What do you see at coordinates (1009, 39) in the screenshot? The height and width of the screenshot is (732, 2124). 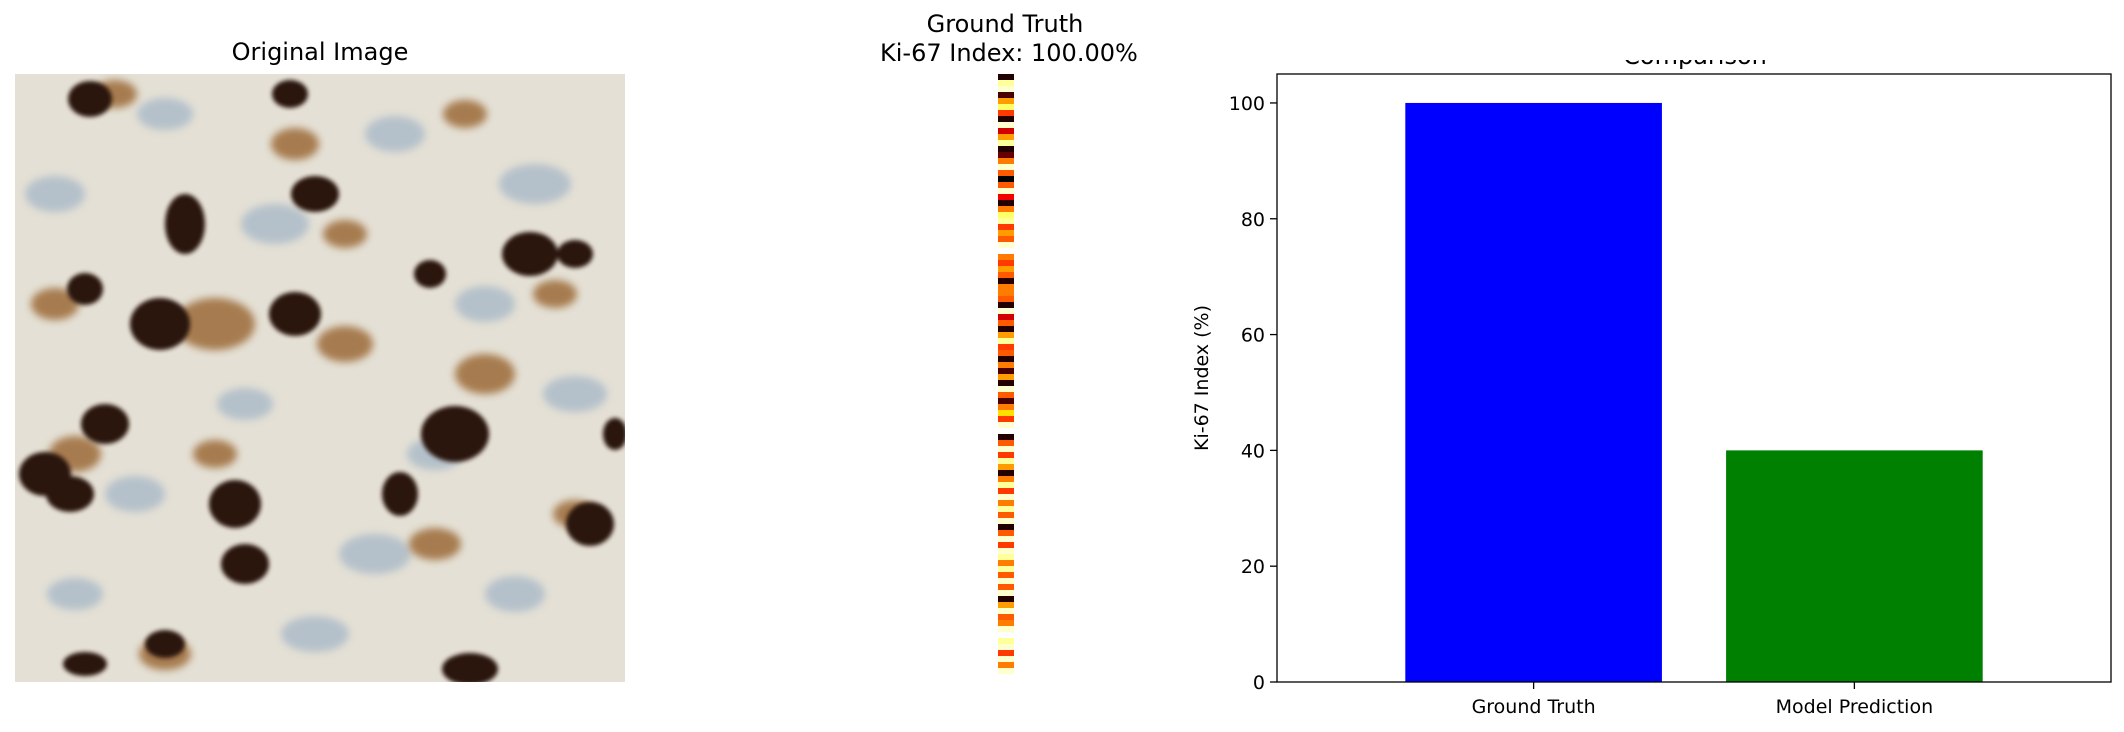 I see `ground-truth-title: Ground Truth Ki-67 Index: 100.00%` at bounding box center [1009, 39].